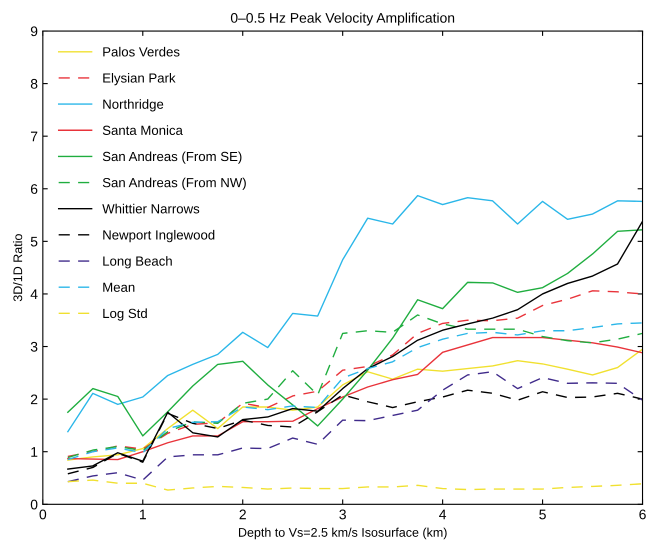 This screenshot has height=544, width=659. Describe the element at coordinates (118, 287) in the screenshot. I see `legend-label: Mean` at that location.